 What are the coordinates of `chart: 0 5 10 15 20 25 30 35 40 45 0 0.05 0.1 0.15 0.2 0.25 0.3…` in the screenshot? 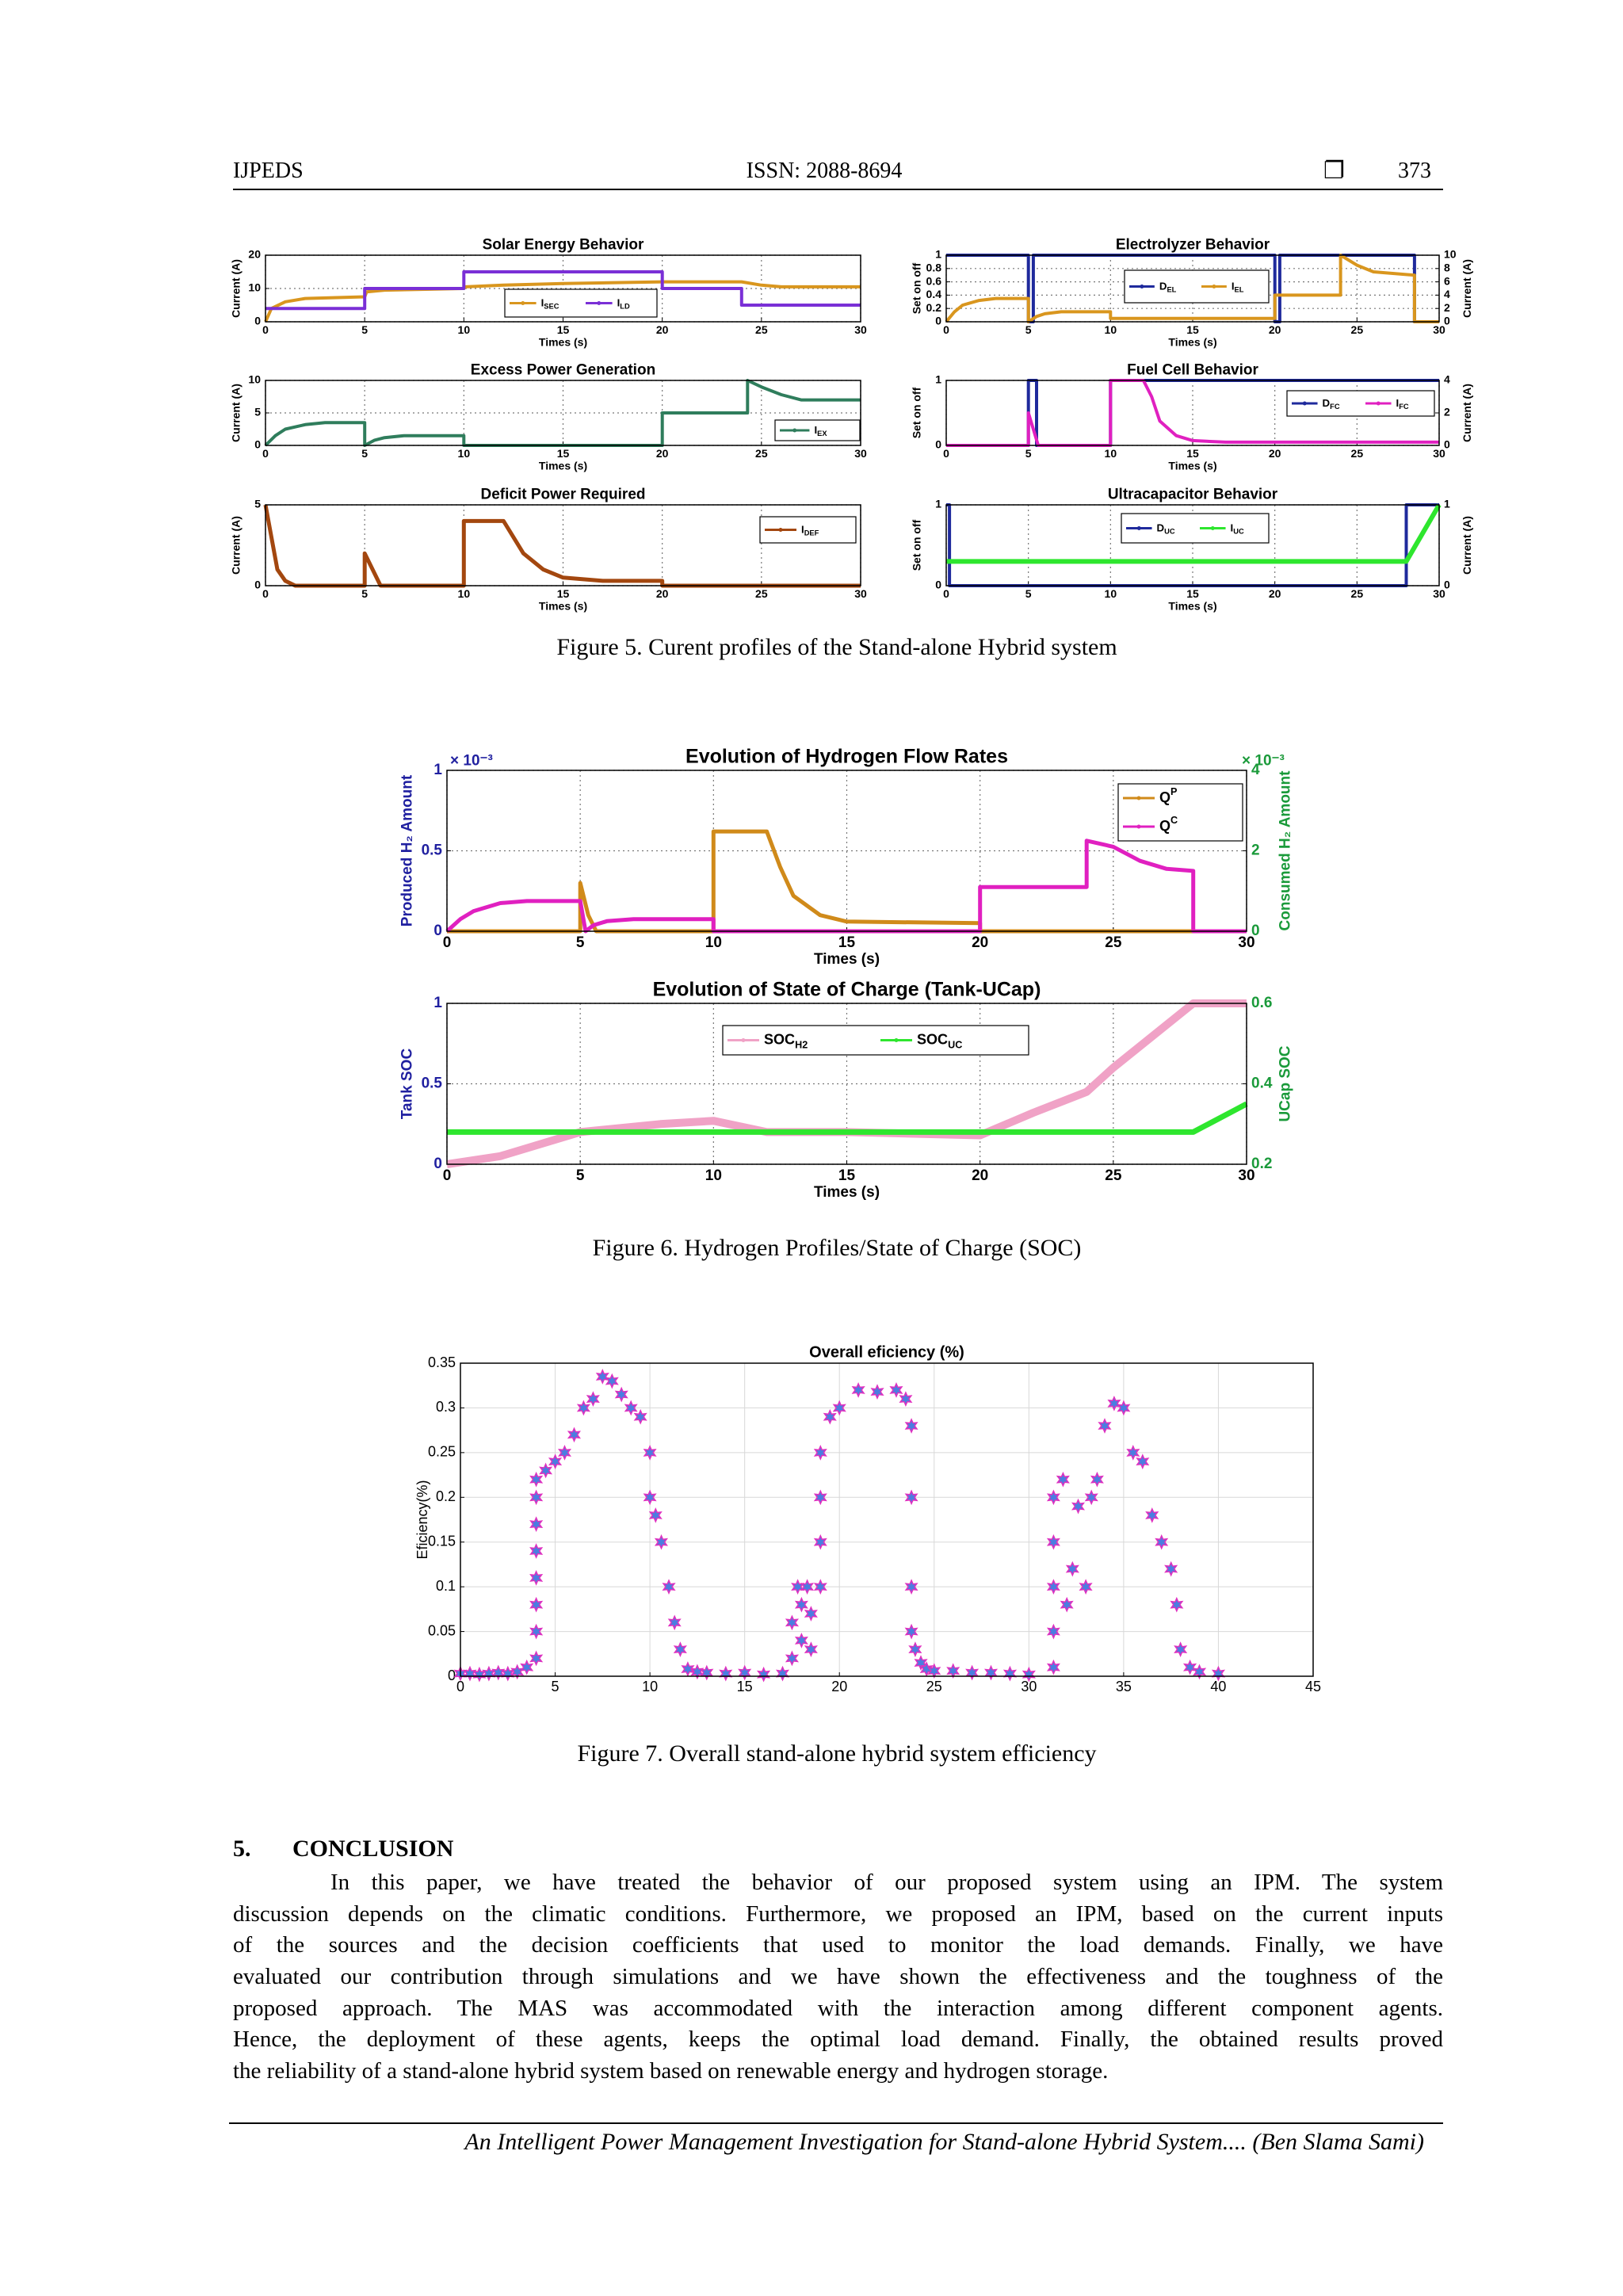 It's located at (868, 1518).